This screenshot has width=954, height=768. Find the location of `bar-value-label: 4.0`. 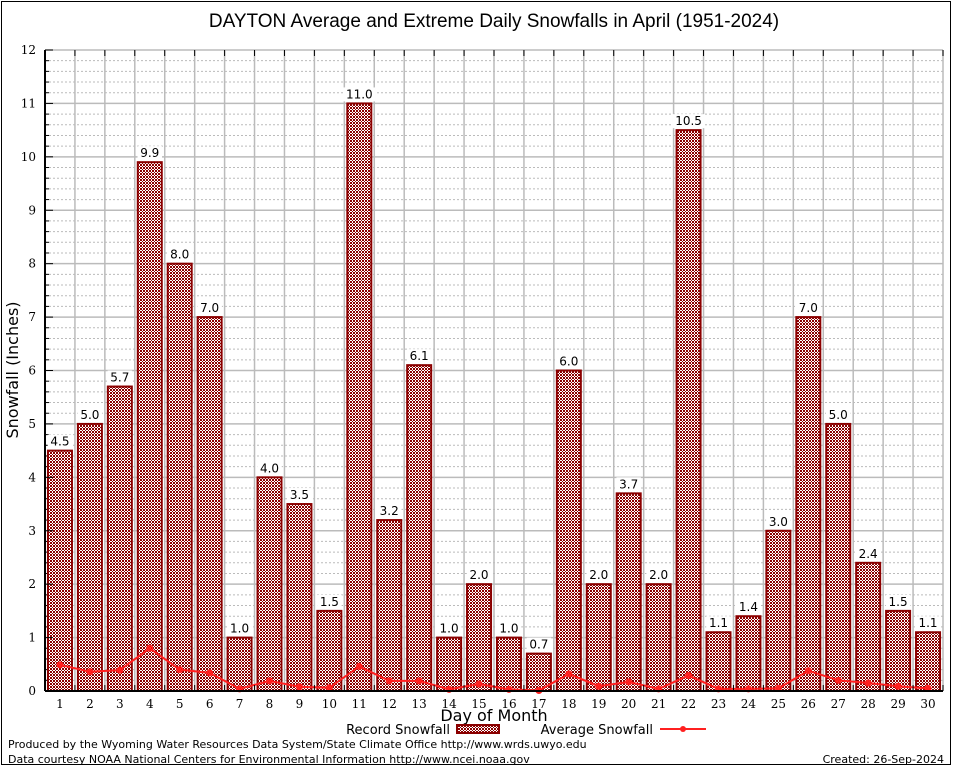

bar-value-label: 4.0 is located at coordinates (269, 468).